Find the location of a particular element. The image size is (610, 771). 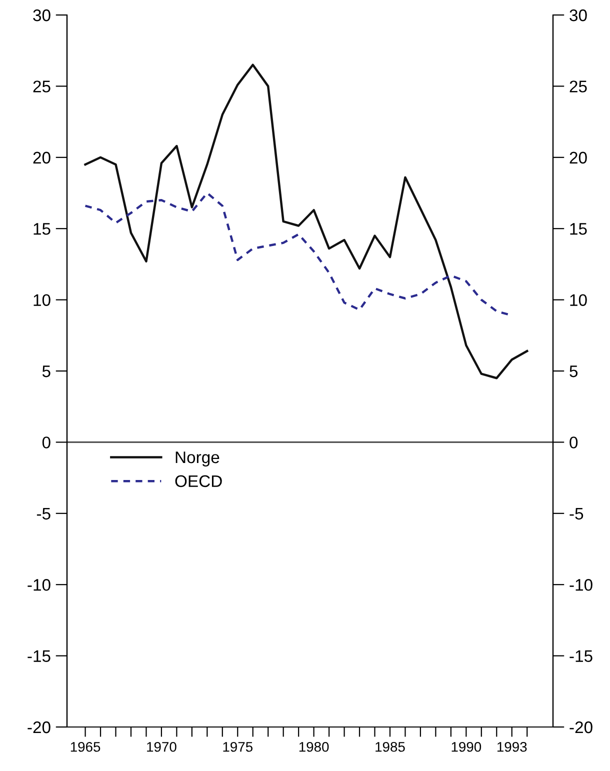

y-tick-label: -20 is located at coordinates (39, 727).